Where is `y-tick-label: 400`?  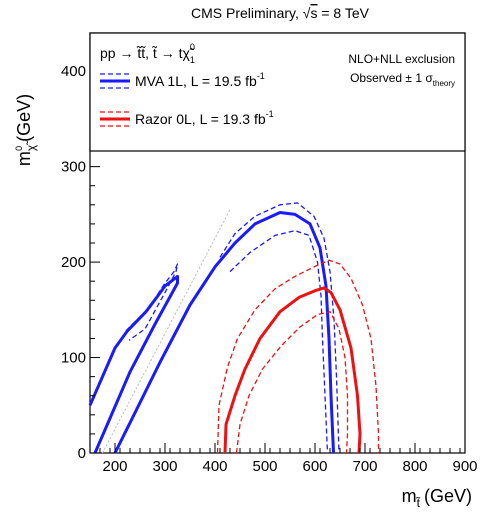 y-tick-label: 400 is located at coordinates (73, 71).